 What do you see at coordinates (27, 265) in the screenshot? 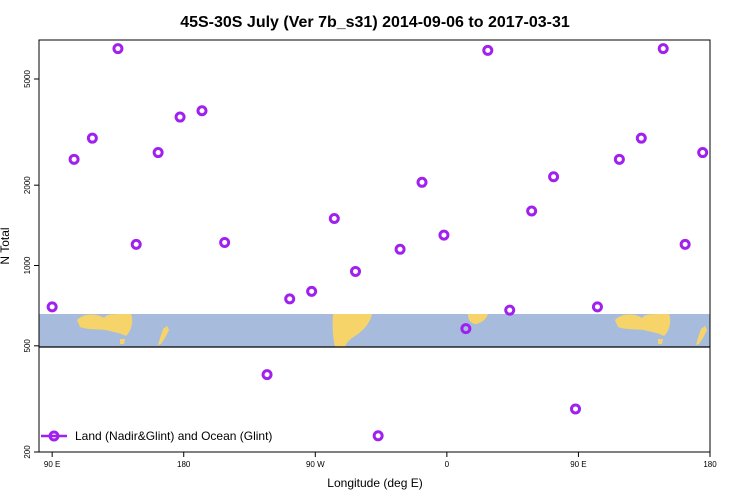
I see `y-tick-label: 1000` at bounding box center [27, 265].